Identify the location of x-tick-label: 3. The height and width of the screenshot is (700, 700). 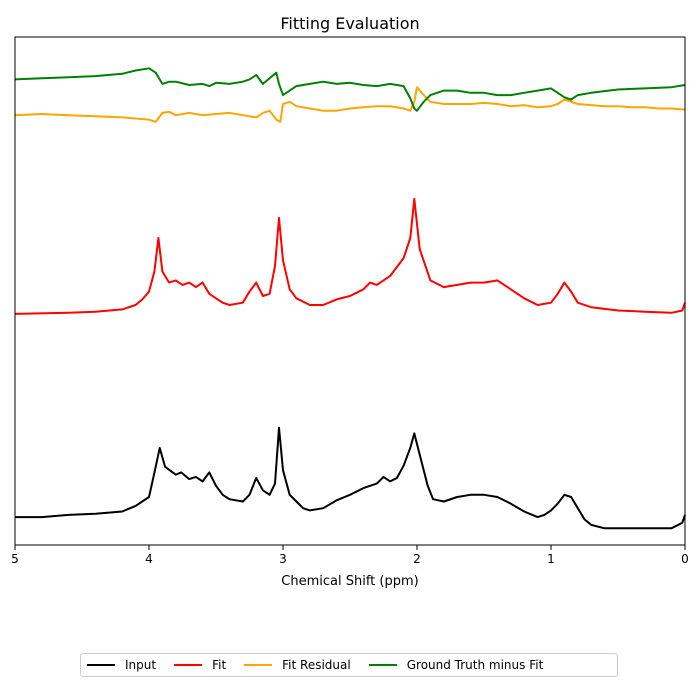
(283, 559).